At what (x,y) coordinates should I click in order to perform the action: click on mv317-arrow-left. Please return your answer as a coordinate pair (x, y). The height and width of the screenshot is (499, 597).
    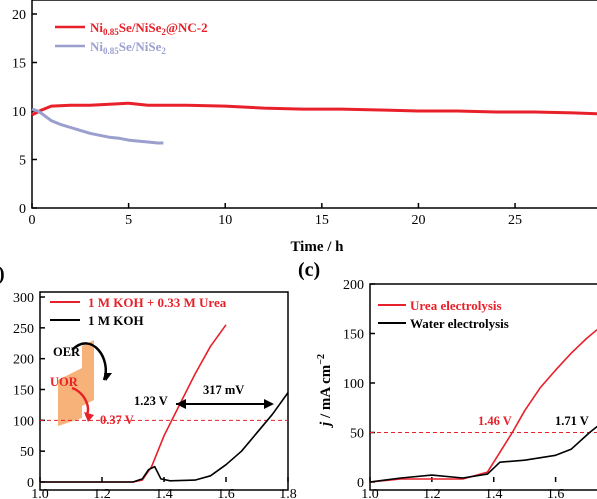
    Looking at the image, I should click on (181, 404).